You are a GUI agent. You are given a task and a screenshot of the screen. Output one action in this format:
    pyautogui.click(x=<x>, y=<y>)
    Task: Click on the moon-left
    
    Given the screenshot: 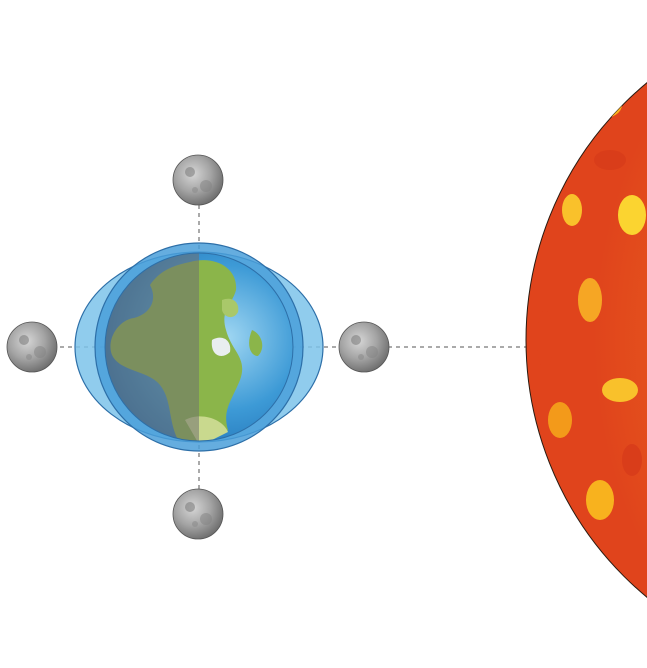 What is the action you would take?
    pyautogui.click(x=32, y=347)
    